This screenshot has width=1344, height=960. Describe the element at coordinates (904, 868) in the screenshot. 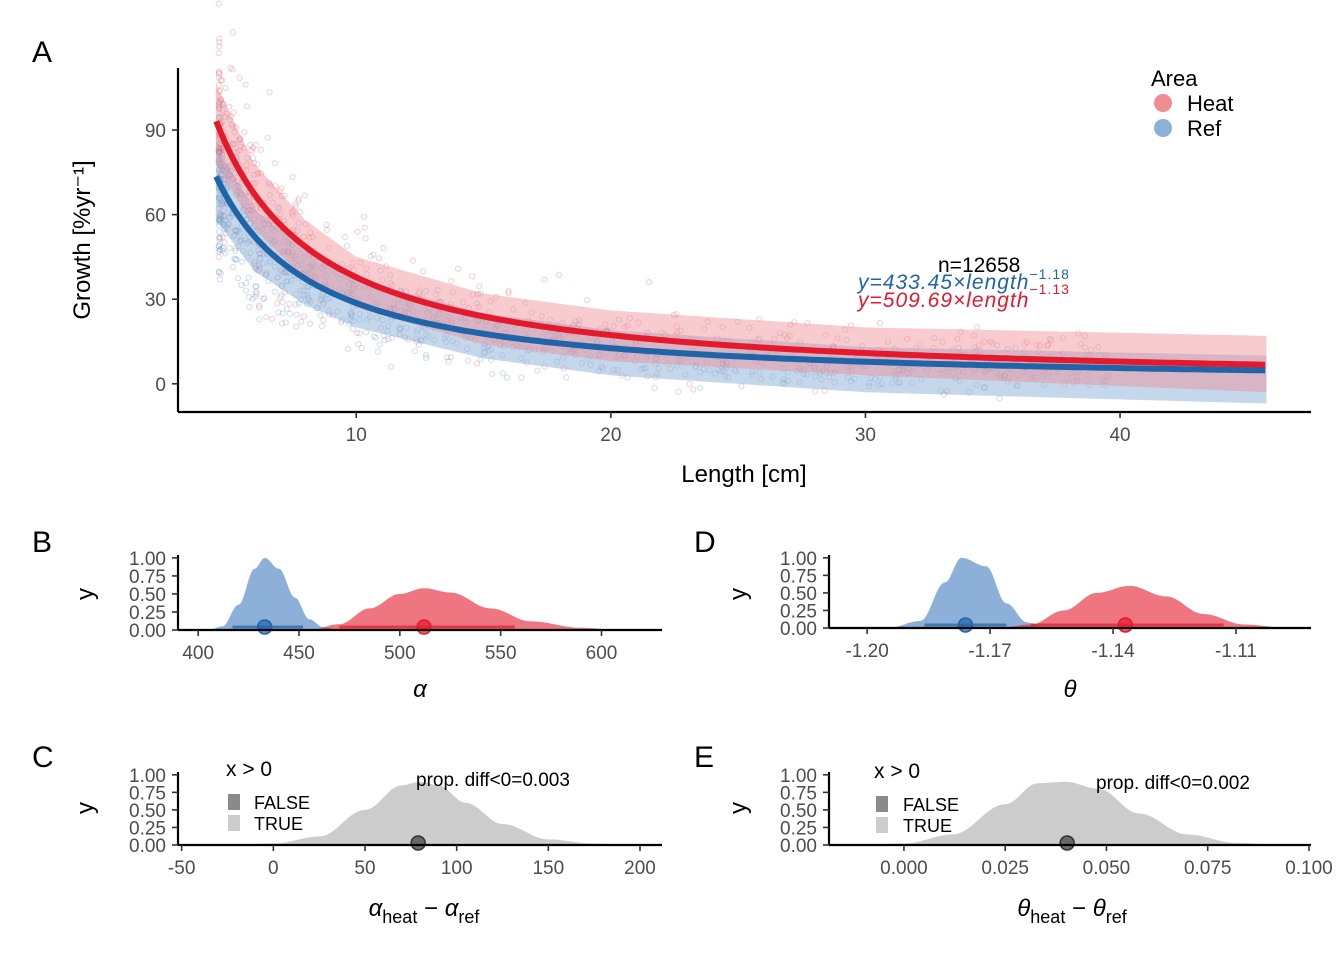

I see `panel-e-x-tick-label: 0.000` at that location.